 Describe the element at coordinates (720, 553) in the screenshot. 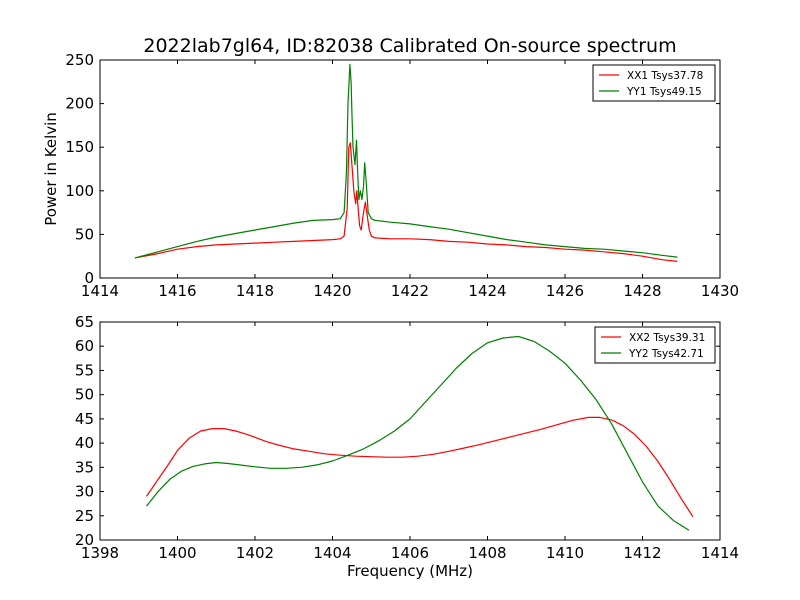

I see `panel1-xtick-label-8: 1414` at that location.